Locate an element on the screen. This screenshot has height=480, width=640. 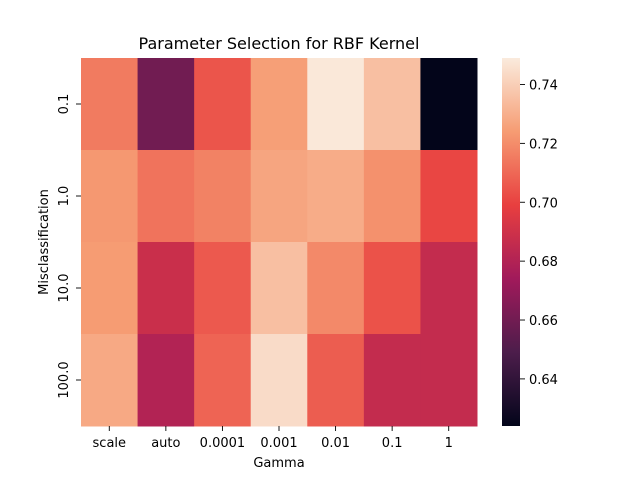
colorbar-tick-label: 0.64 is located at coordinates (543, 380).